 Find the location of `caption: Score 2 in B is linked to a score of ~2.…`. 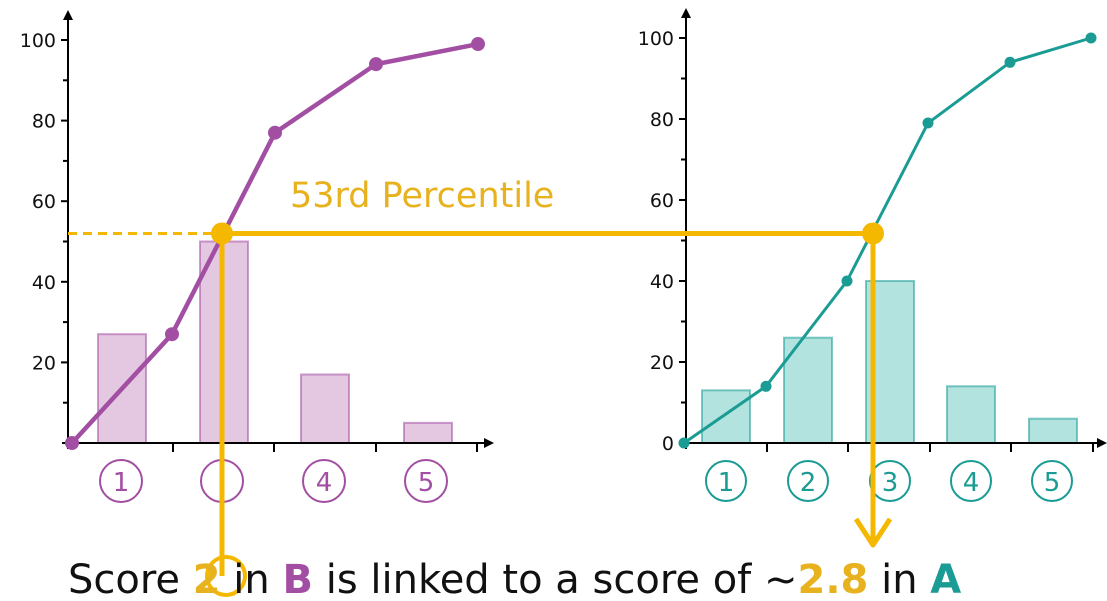

caption: Score 2 in B is linked to a score of ~2.… is located at coordinates (514, 579).